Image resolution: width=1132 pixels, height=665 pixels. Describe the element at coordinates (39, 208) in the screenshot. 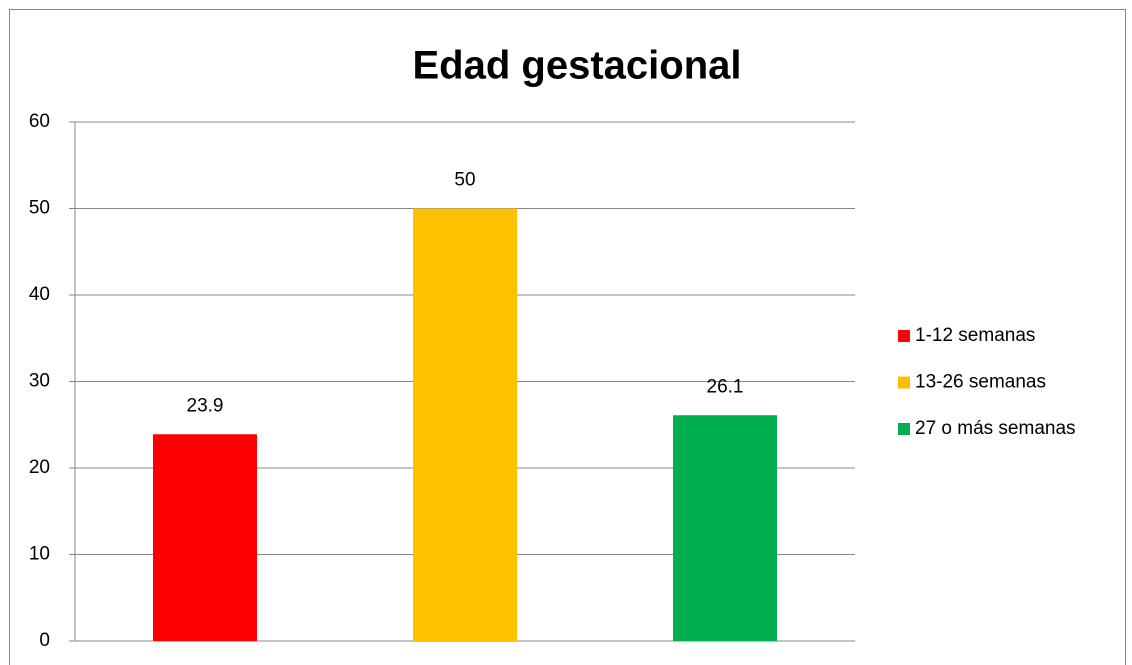

I see `y-tick-label: 50` at that location.